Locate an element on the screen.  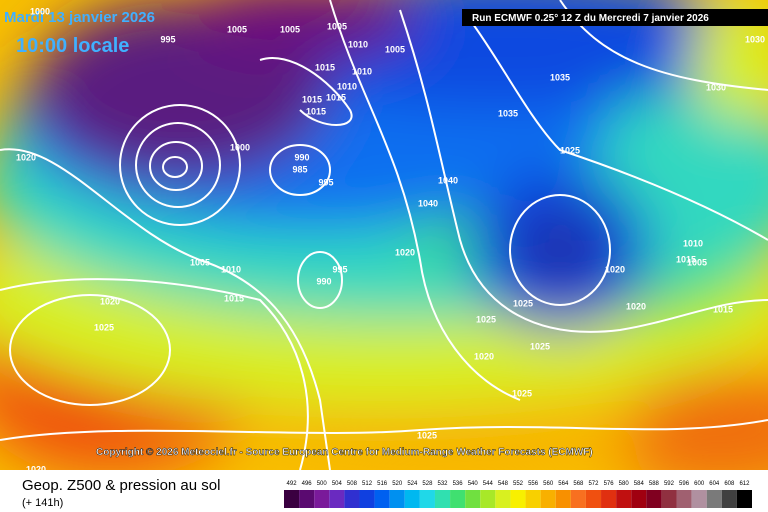
footer-title: Geop. Z500 & pression au sol is located at coordinates (121, 485).